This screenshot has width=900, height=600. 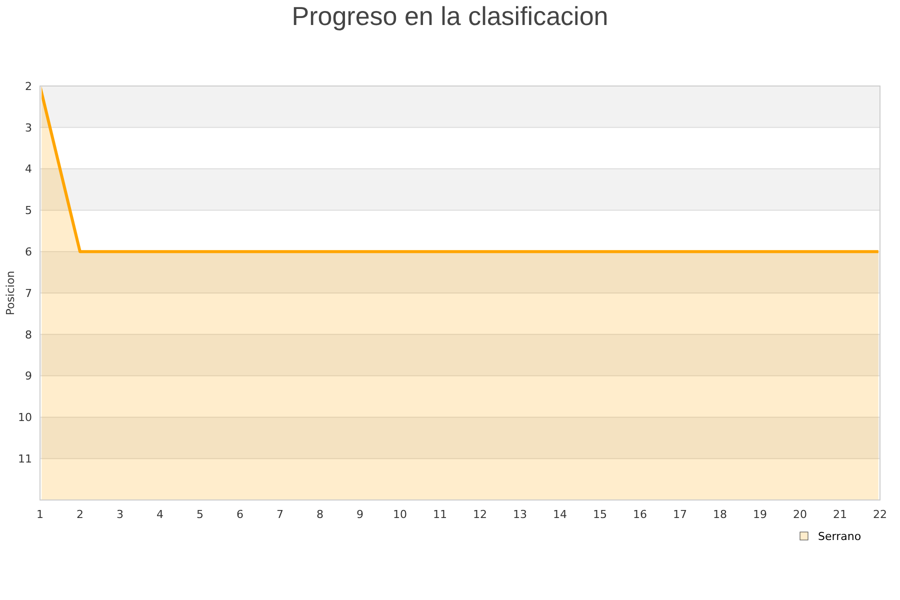 What do you see at coordinates (120, 514) in the screenshot?
I see `x-tick-label: 3` at bounding box center [120, 514].